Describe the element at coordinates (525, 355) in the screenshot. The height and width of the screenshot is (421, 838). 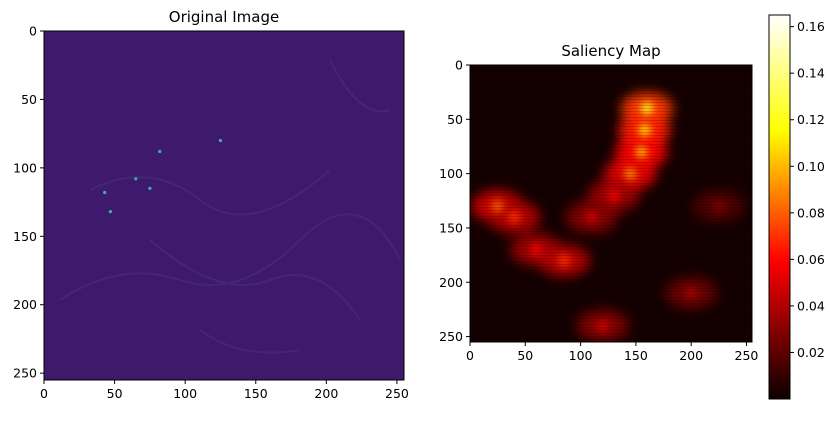
I see `saliency-map-xtick-label: 50` at that location.